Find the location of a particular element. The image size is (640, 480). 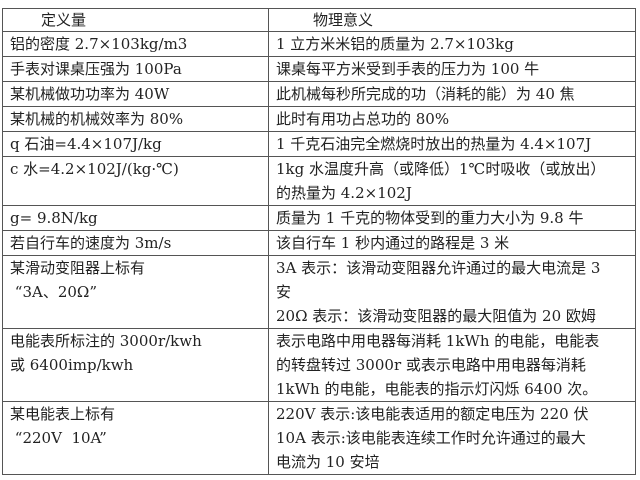

term-cell-line: 若自行车的速度为 3m/s is located at coordinates (91, 243).